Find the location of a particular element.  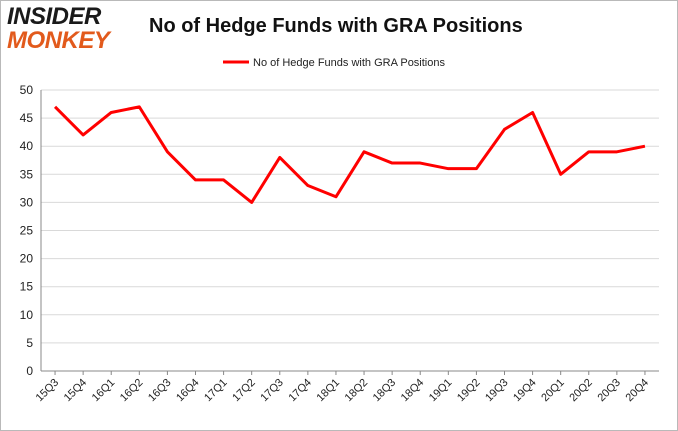

logo-line-insider: INSIDER is located at coordinates (54, 16).